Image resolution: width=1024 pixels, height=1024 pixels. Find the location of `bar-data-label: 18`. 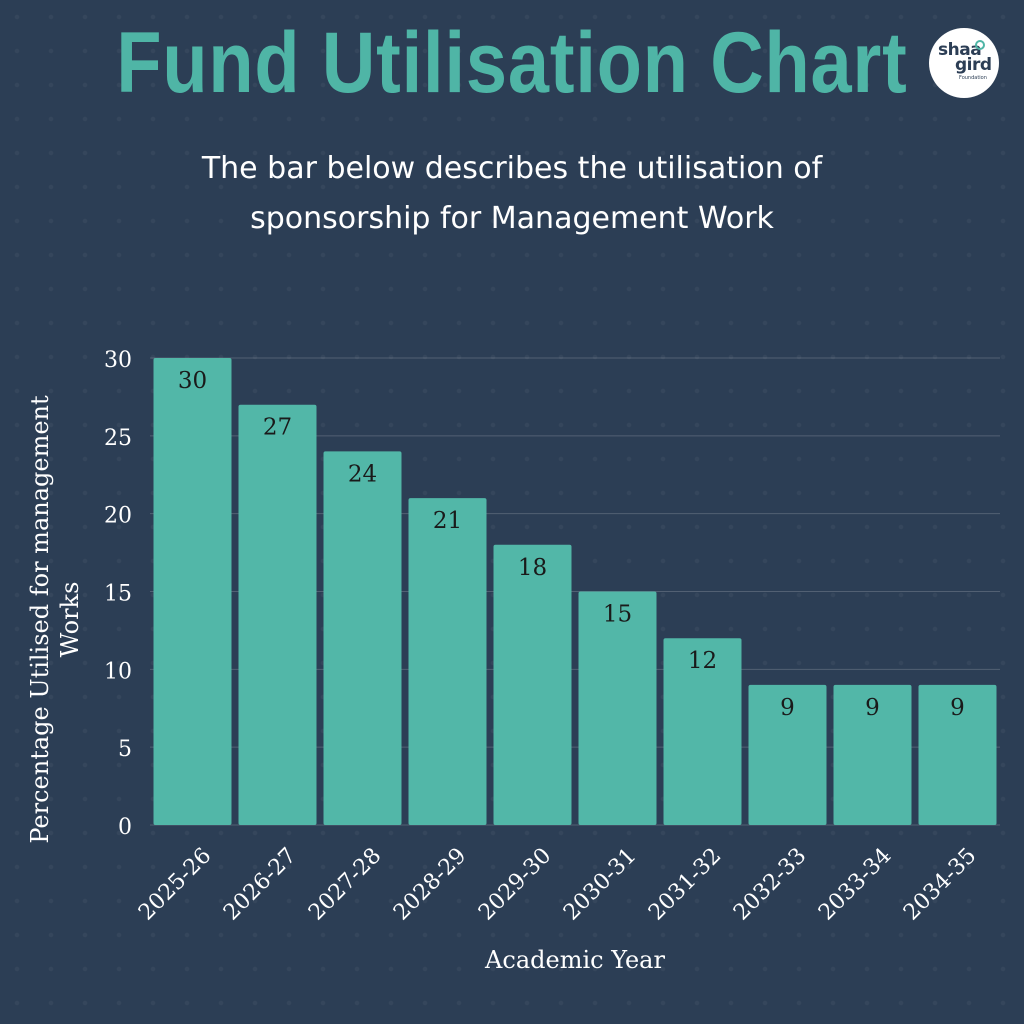

bar-data-label: 18 is located at coordinates (532, 568).